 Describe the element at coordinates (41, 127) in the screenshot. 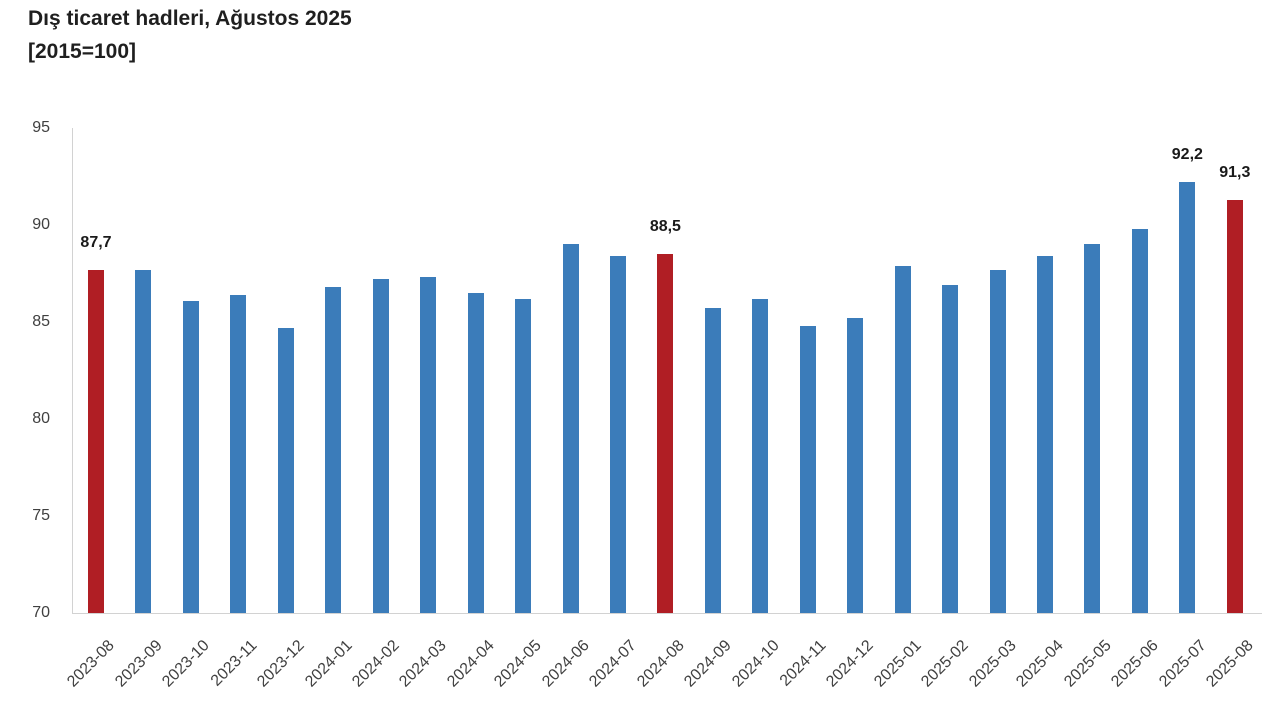

I see `y-tick-label-95: 95` at that location.